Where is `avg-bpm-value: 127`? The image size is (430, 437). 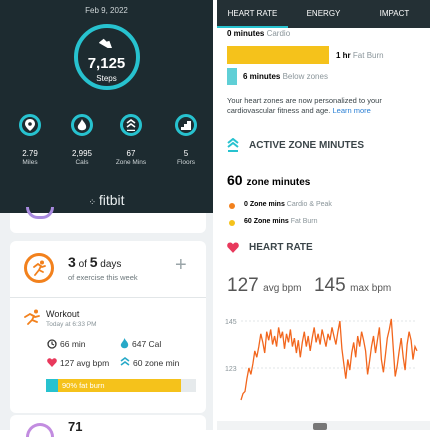
avg-bpm-value: 127 is located at coordinates (243, 285).